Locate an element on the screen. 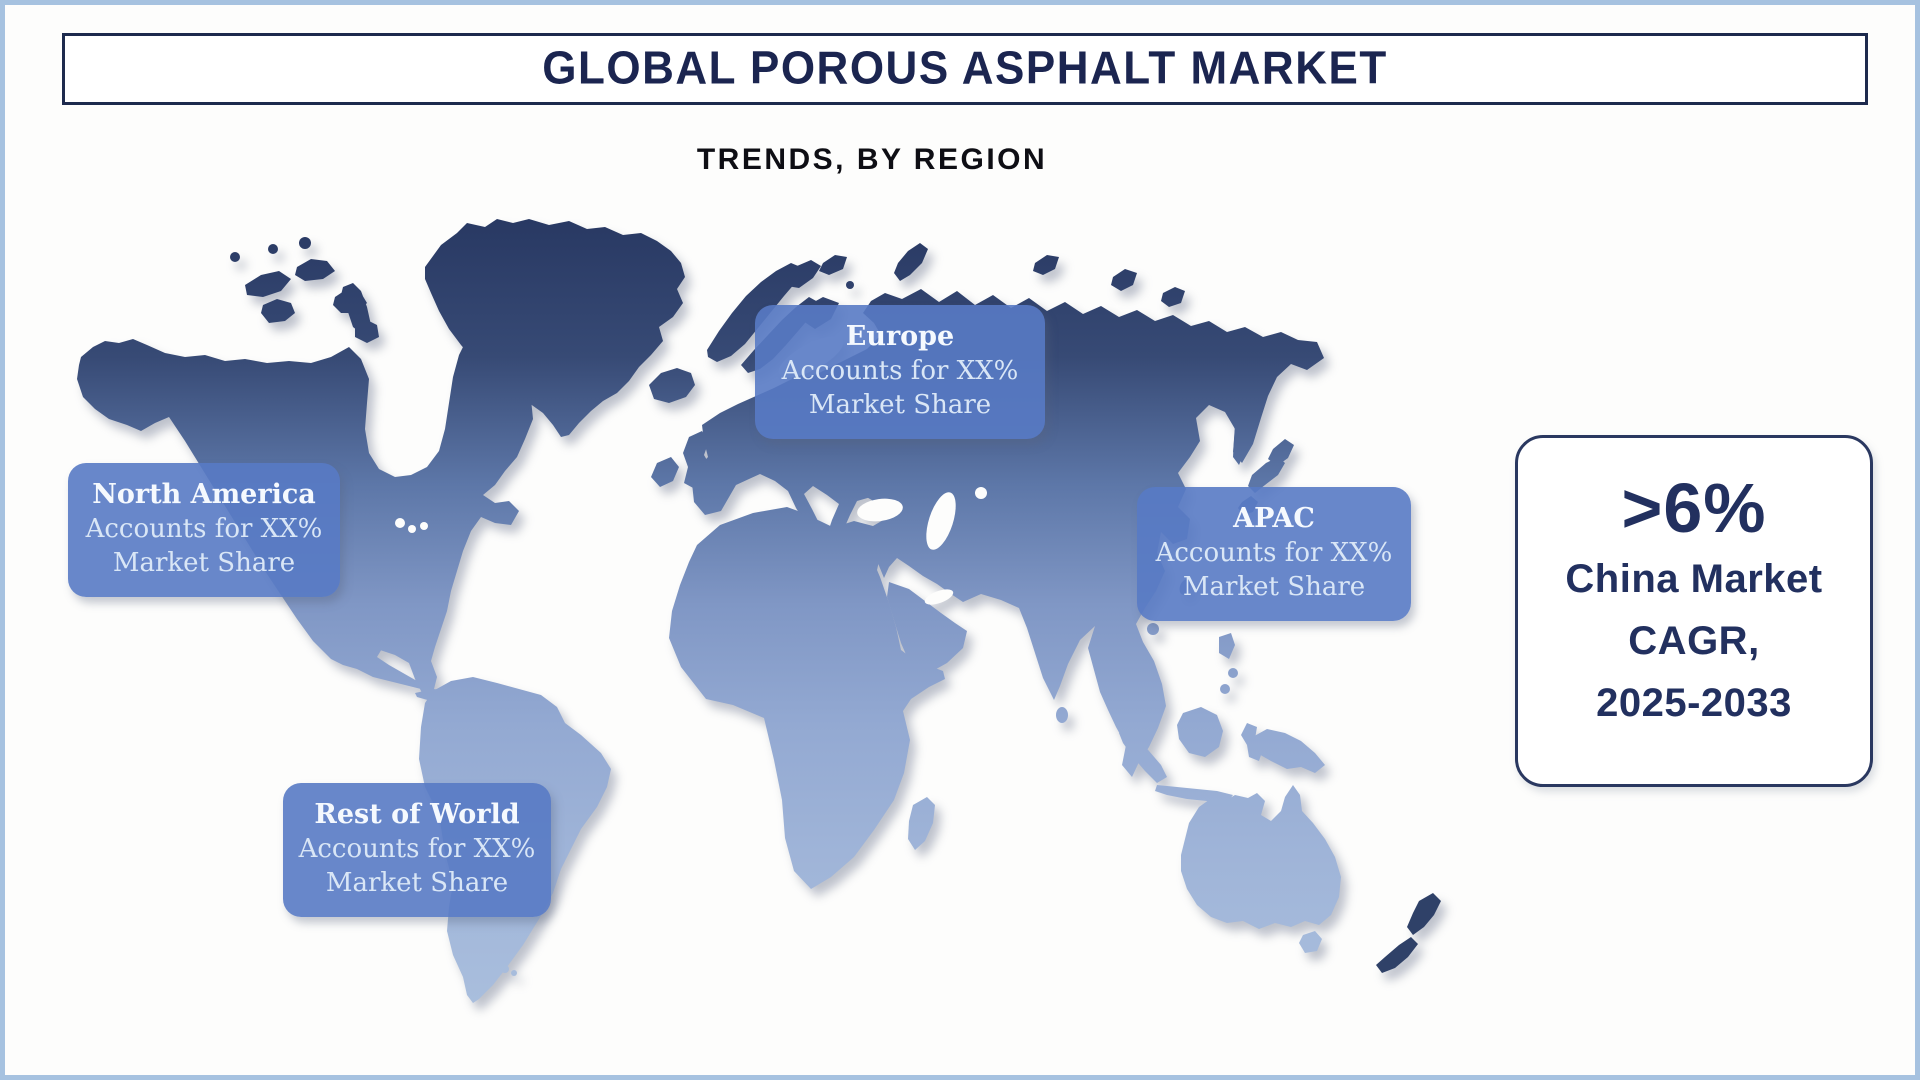  sumatra is located at coordinates (1143, 756).